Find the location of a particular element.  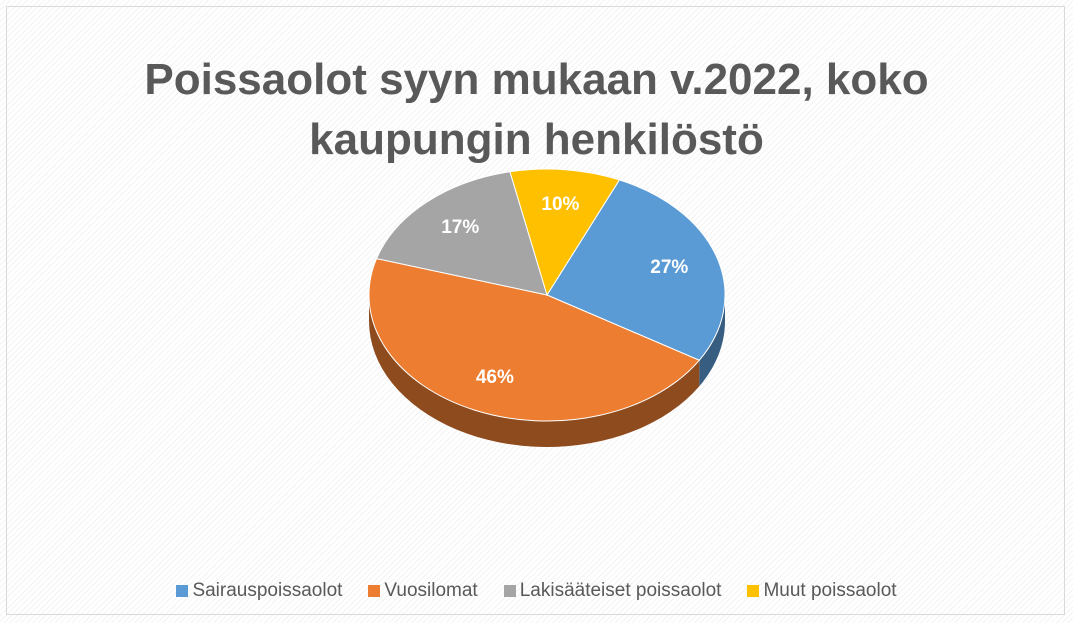

legend-item: Vuosilomat is located at coordinates (423, 591).